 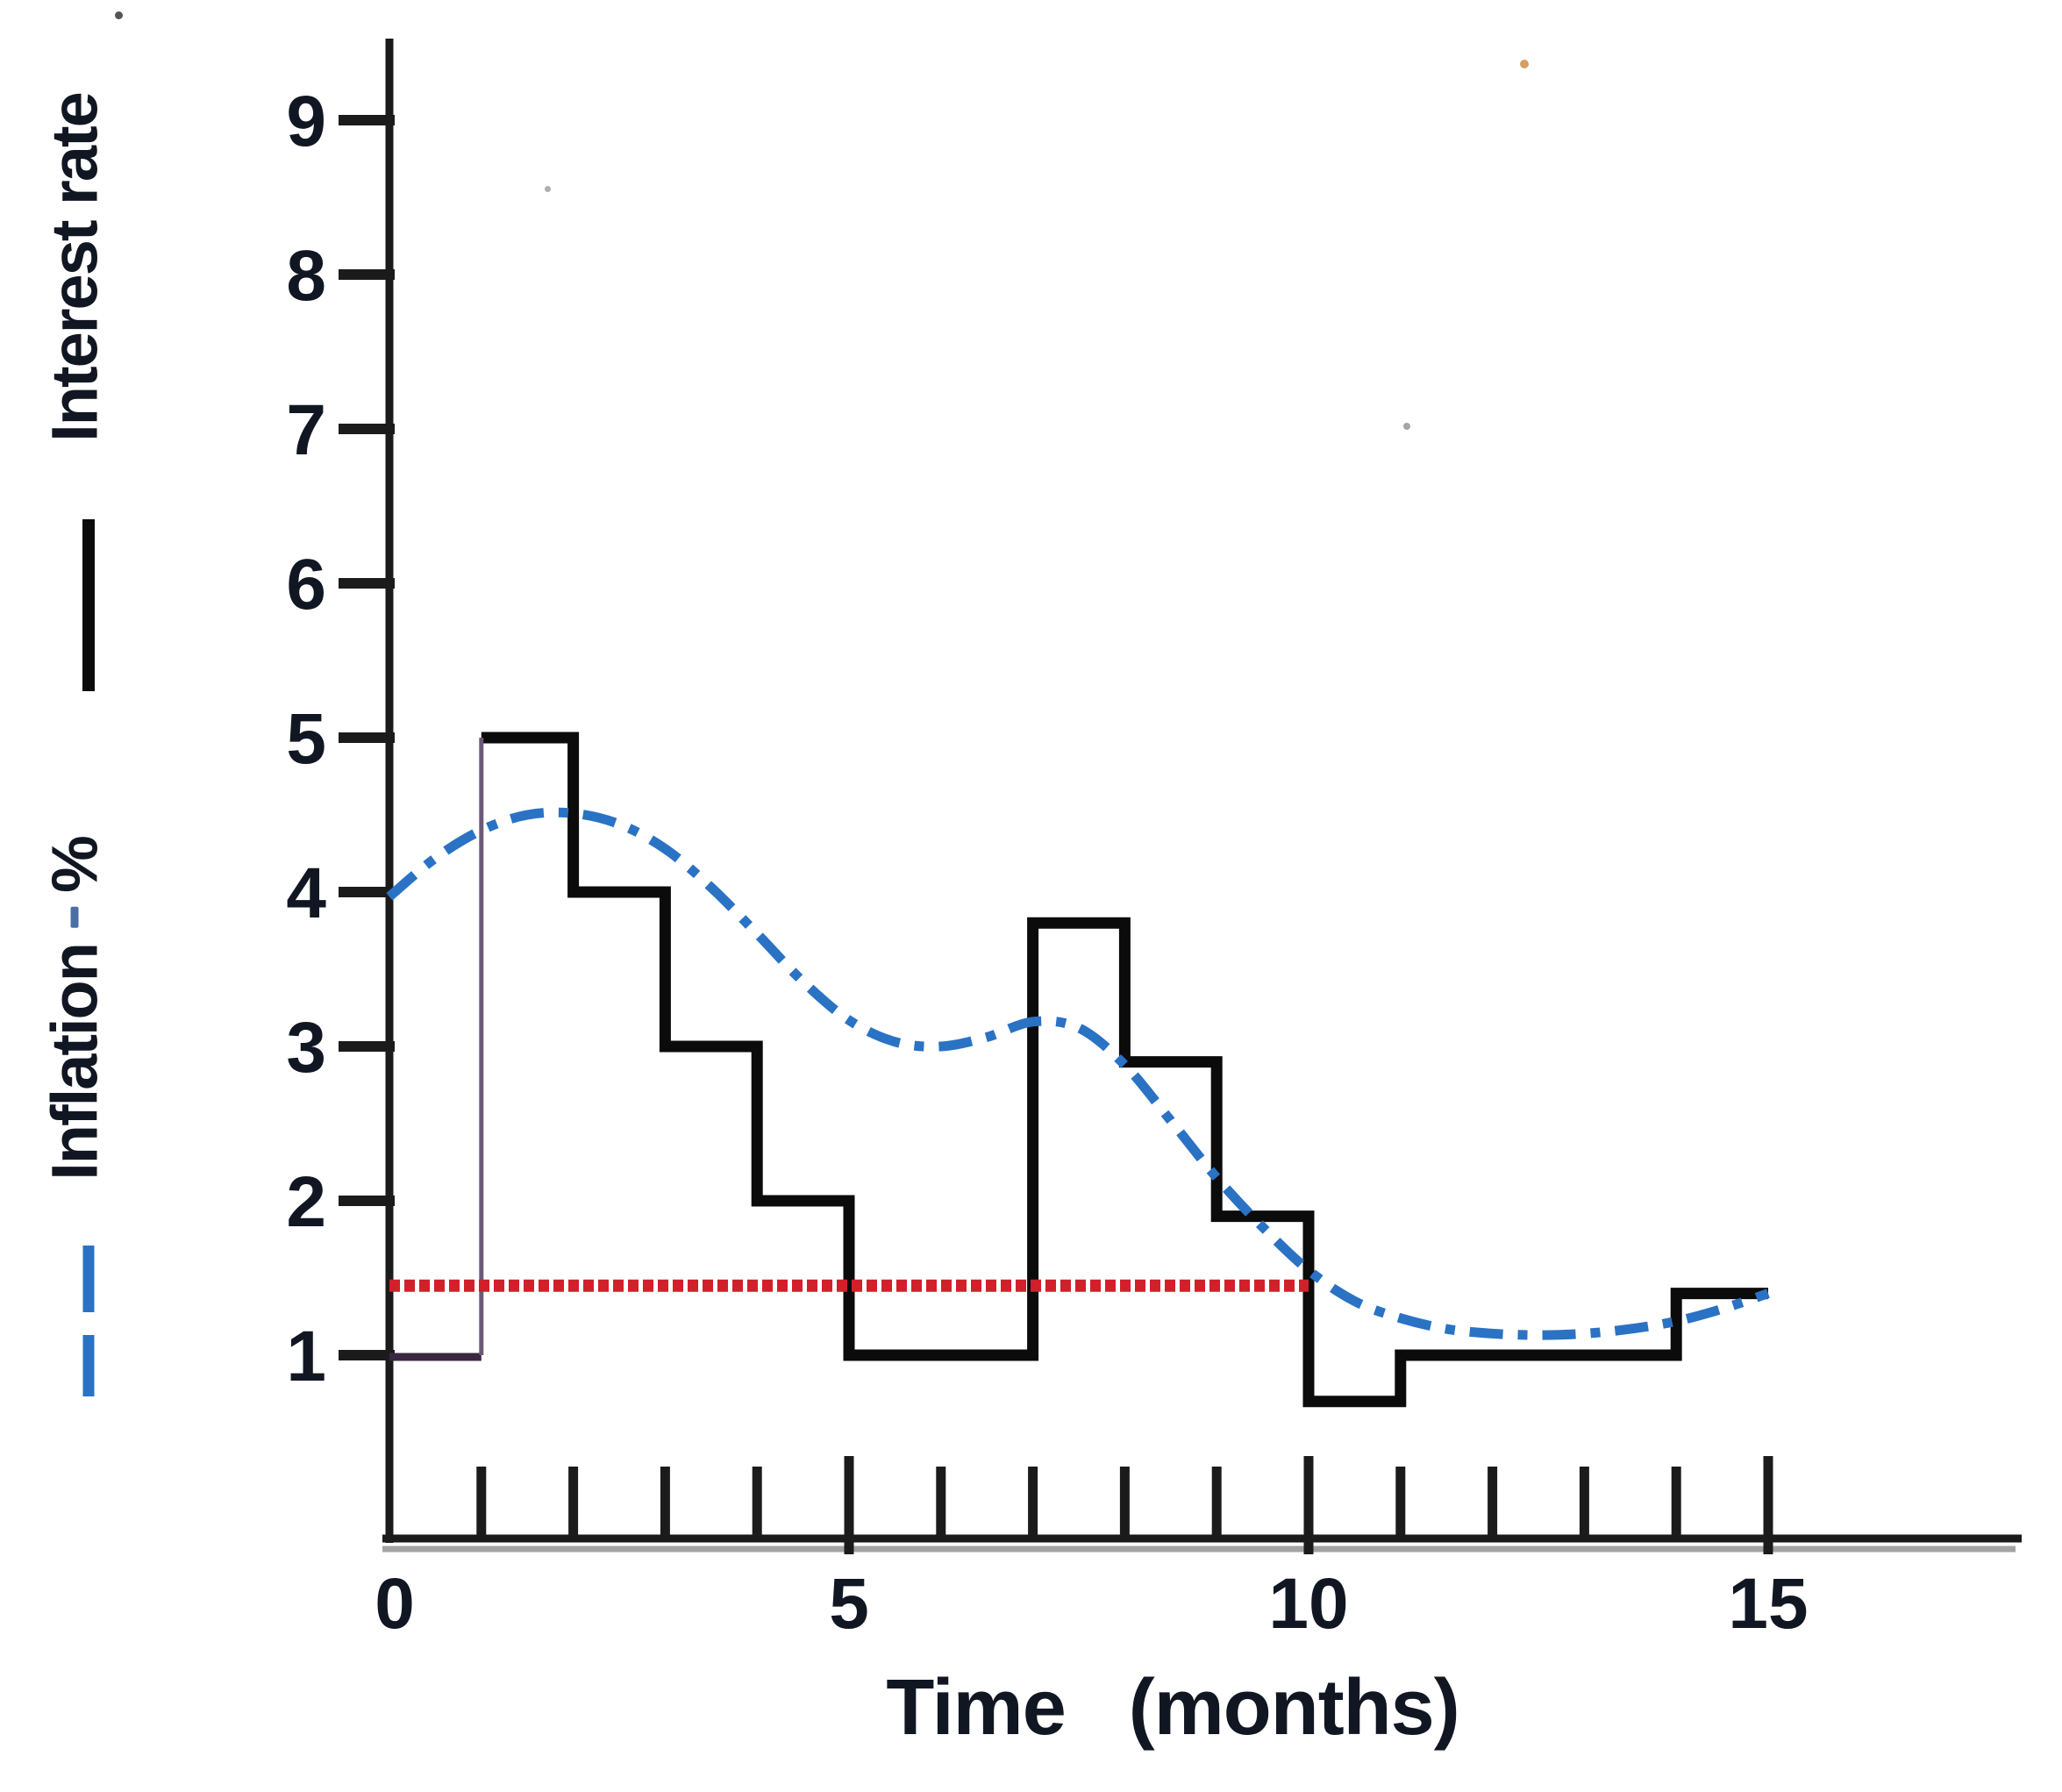 What do you see at coordinates (306, 121) in the screenshot?
I see `y-tick-label: 9` at bounding box center [306, 121].